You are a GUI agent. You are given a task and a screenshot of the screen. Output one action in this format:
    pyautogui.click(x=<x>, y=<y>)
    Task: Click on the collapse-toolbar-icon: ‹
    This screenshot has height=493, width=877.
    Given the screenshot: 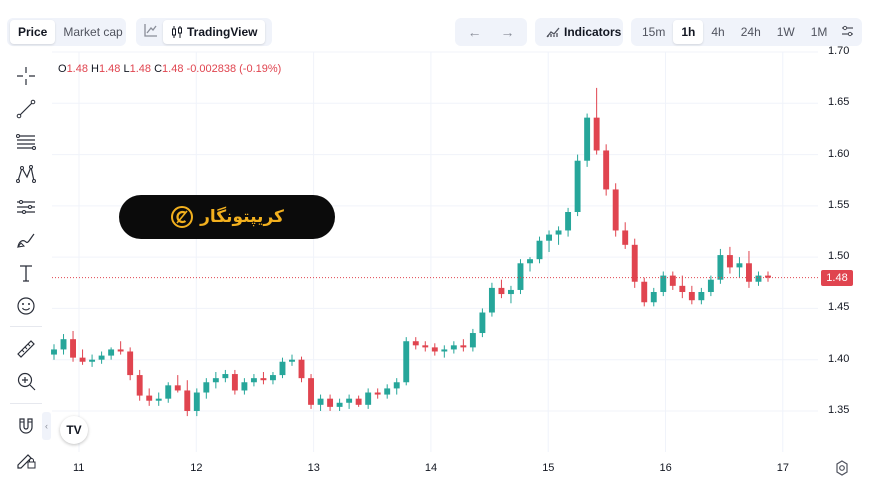 What is the action you would take?
    pyautogui.click(x=46, y=426)
    